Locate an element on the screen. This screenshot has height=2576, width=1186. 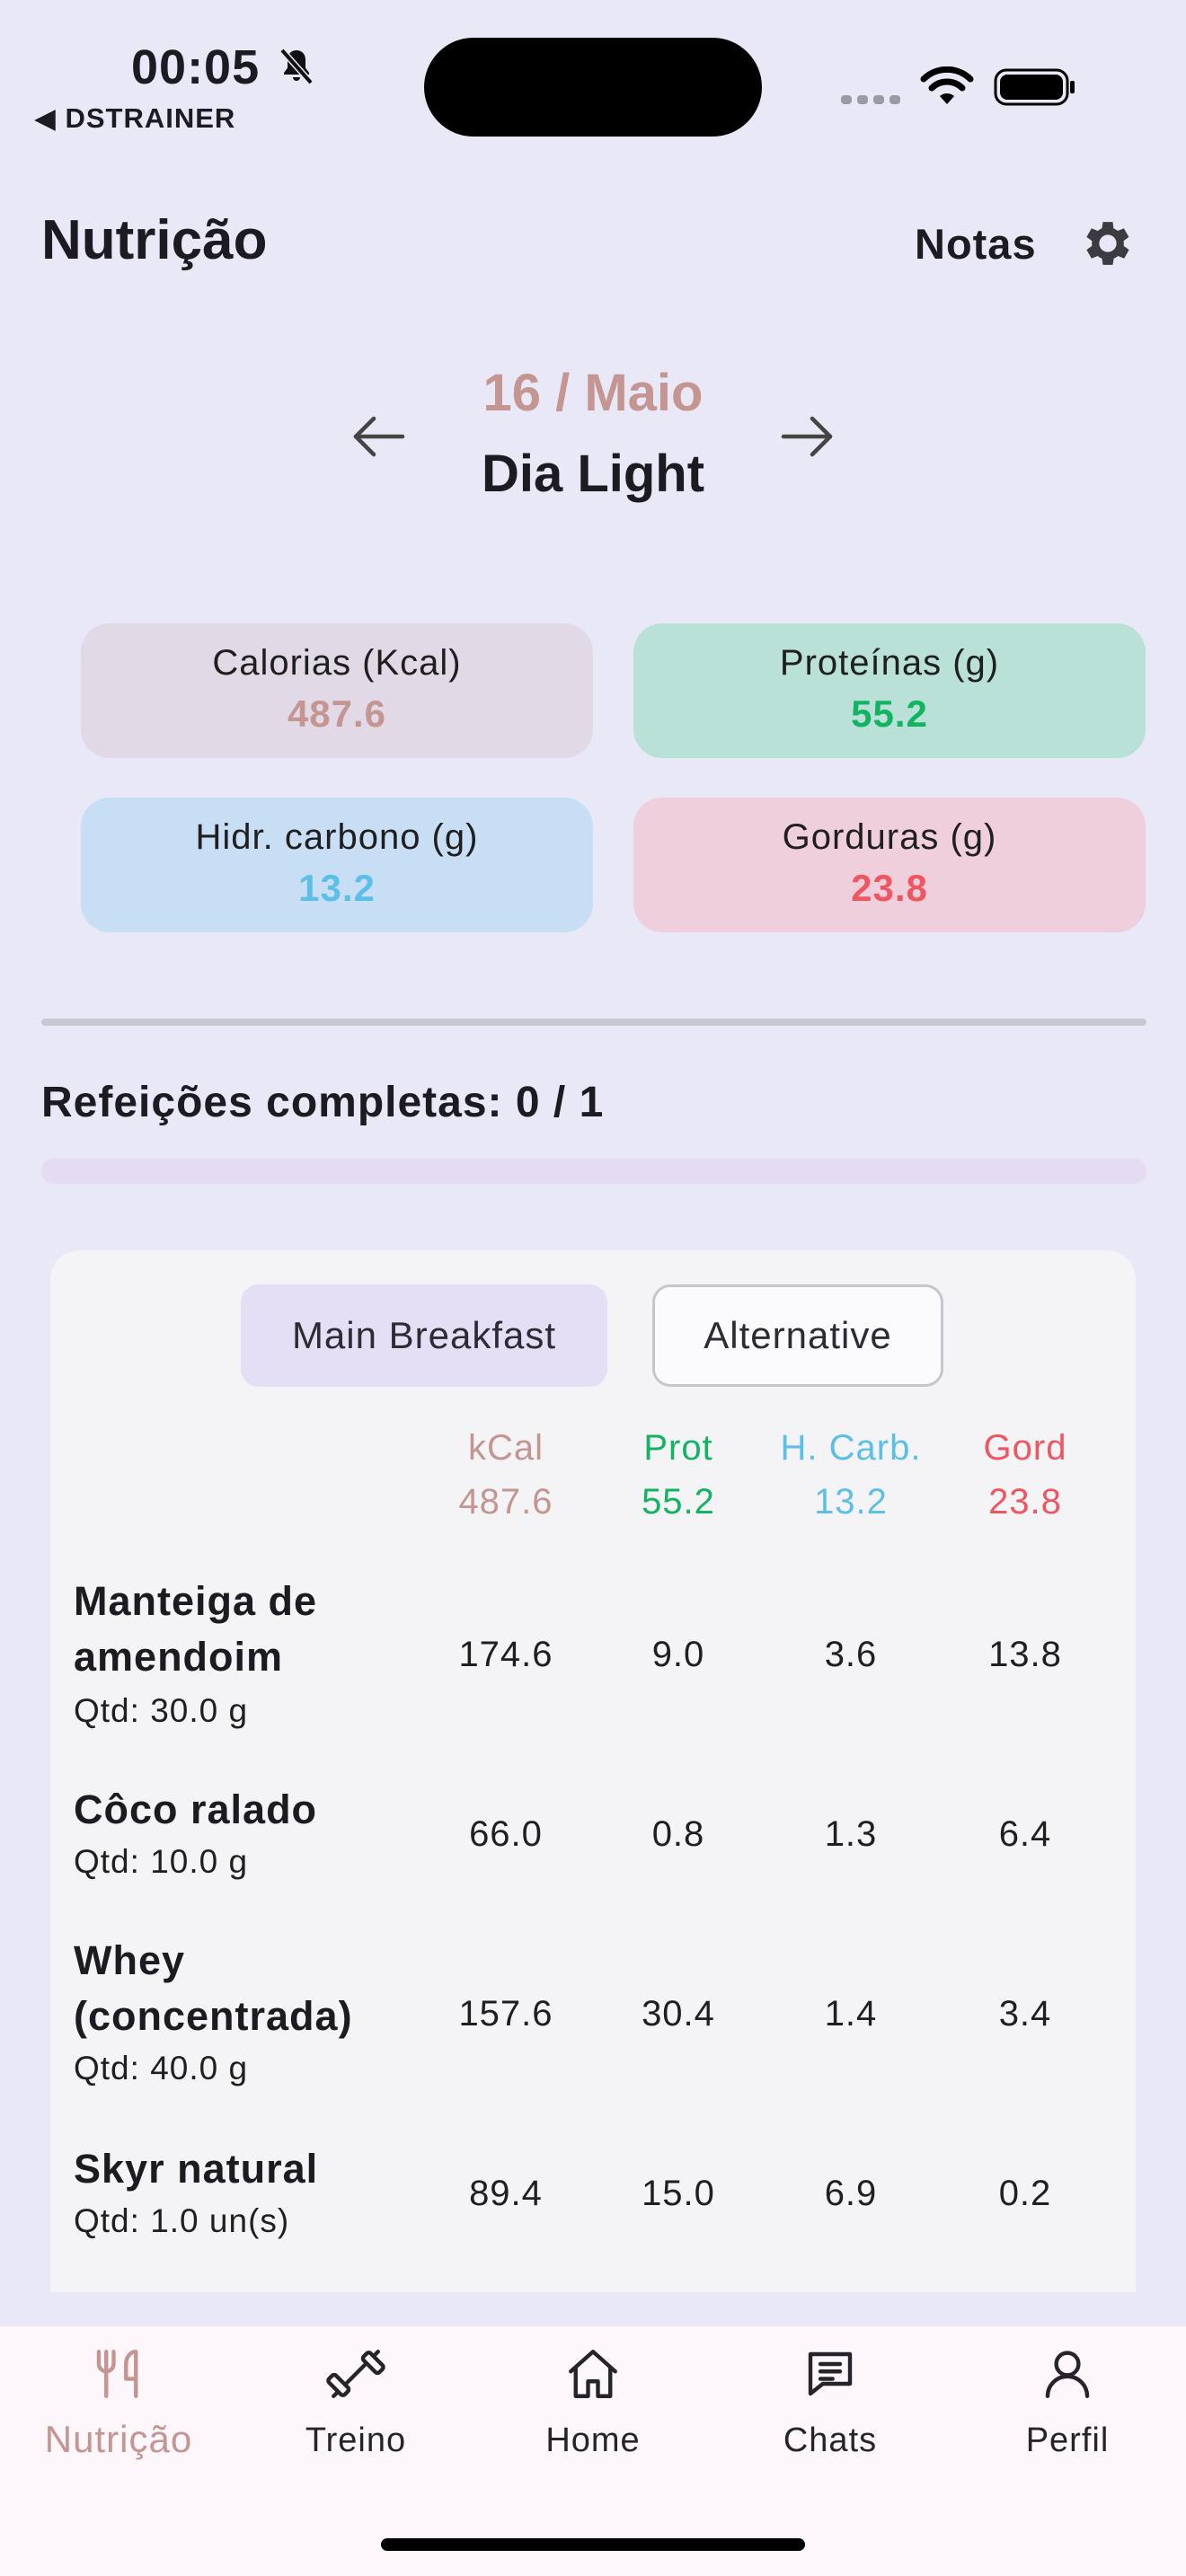
food-carb: 3.6 is located at coordinates (851, 1654).